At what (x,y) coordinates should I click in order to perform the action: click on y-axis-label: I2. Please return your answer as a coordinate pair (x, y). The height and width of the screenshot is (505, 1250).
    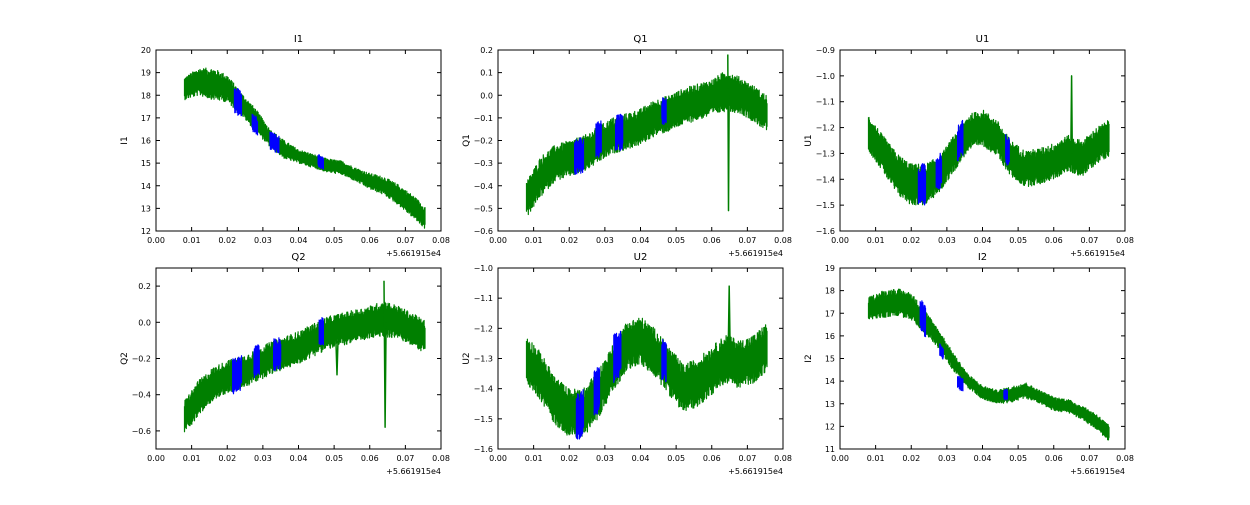
    Looking at the image, I should click on (809, 358).